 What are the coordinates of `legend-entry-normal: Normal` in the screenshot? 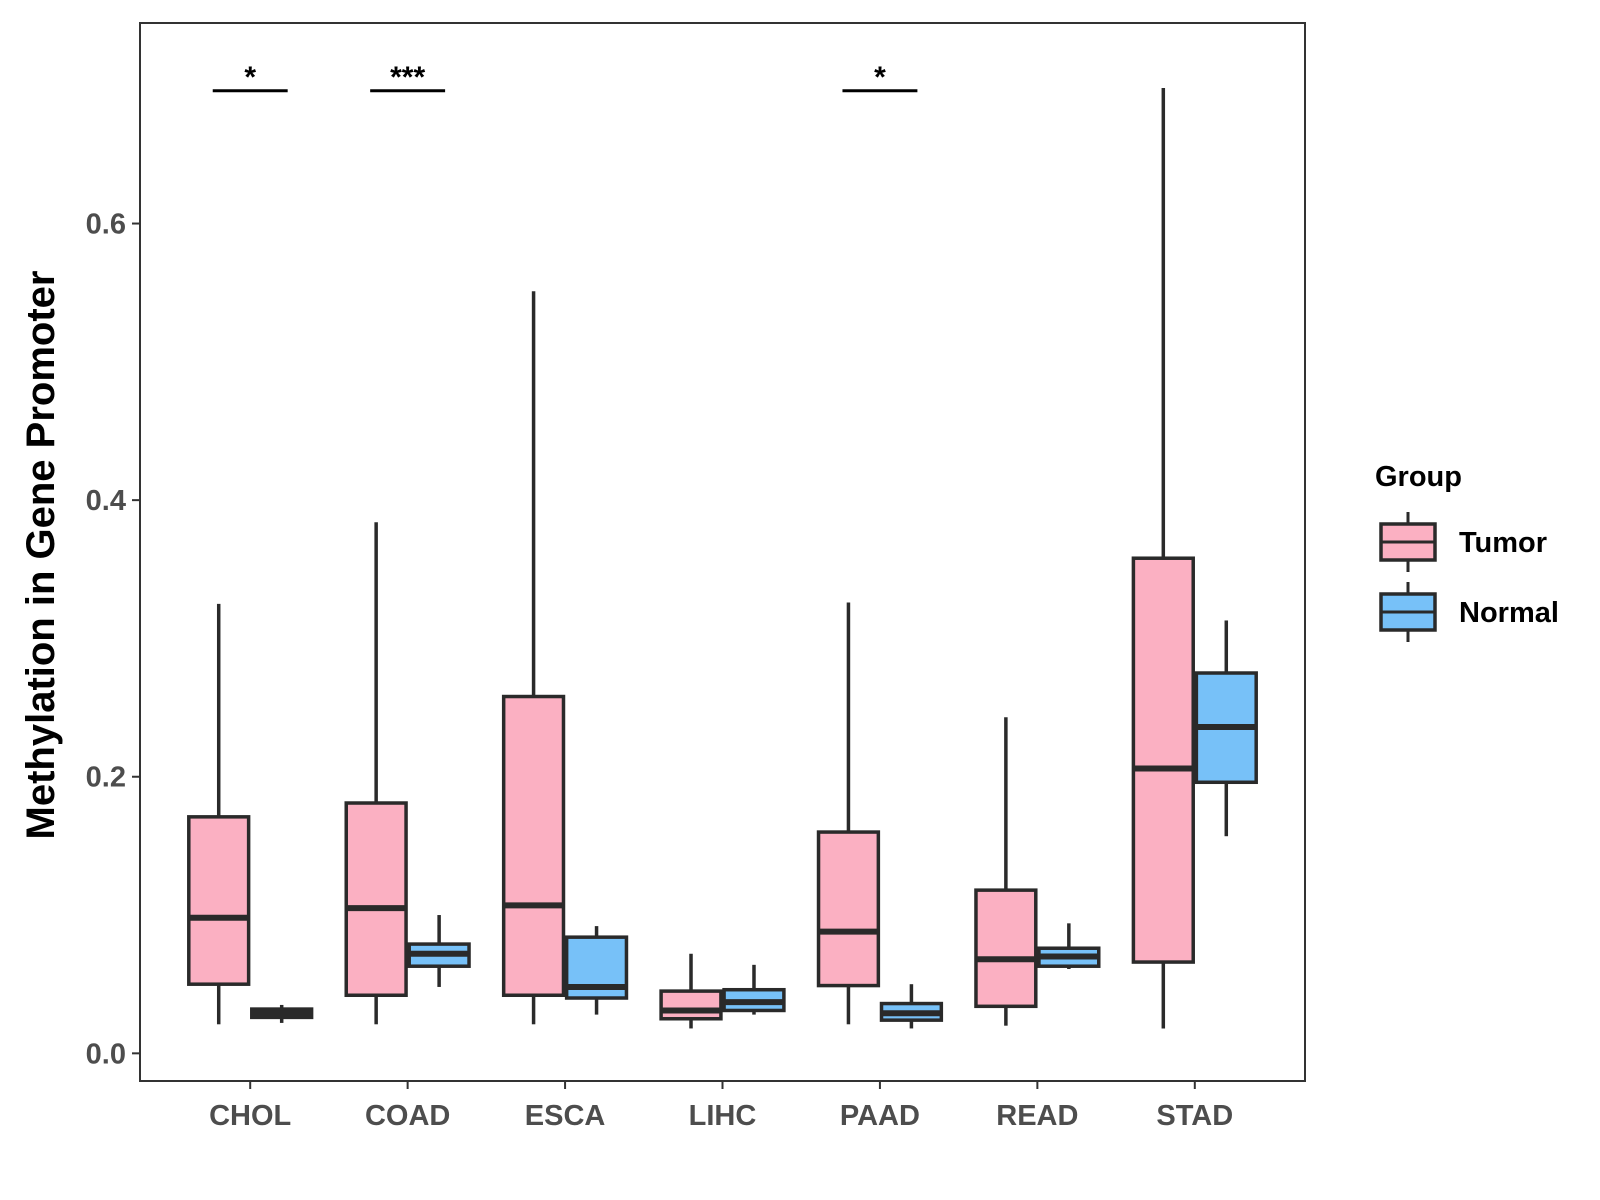 It's located at (1469, 612).